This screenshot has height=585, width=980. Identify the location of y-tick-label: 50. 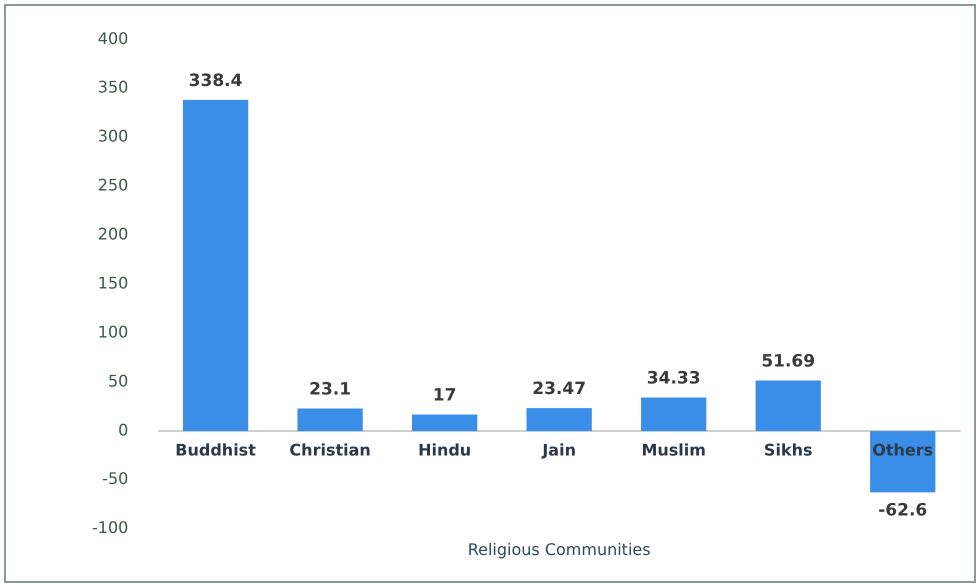
(118, 380).